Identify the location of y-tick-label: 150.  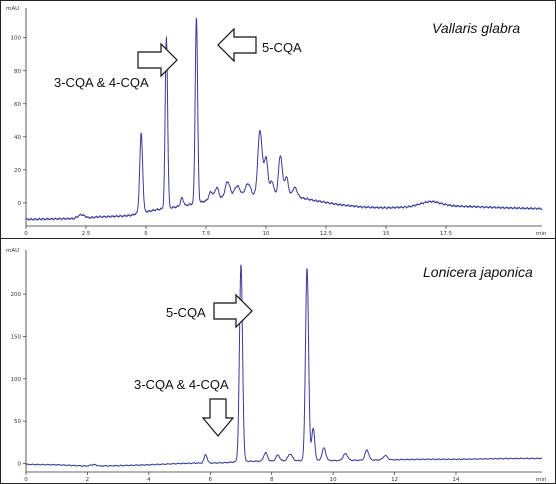
(16, 337).